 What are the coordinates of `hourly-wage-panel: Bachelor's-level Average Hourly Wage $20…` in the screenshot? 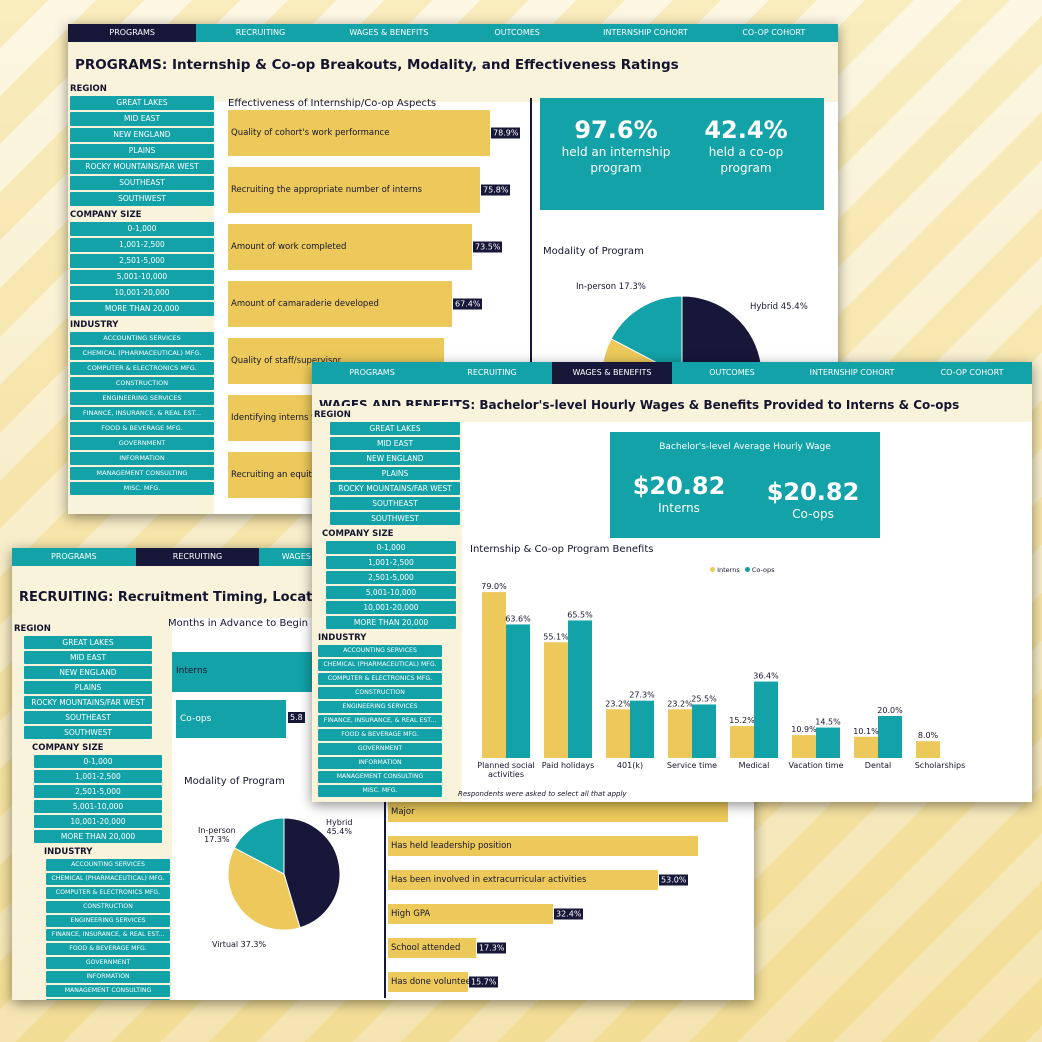 It's located at (745, 485).